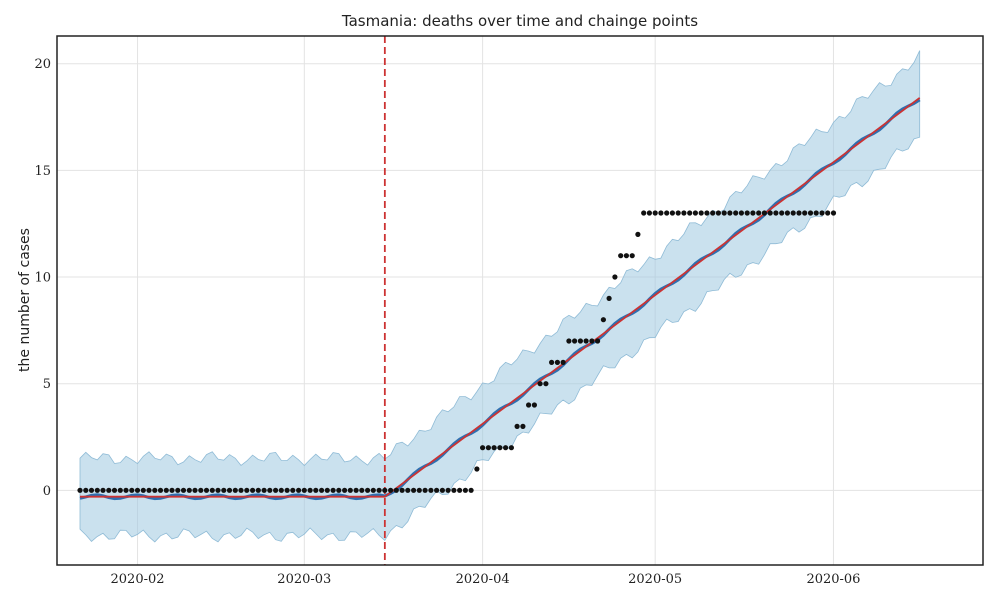  What do you see at coordinates (655, 579) in the screenshot?
I see `x-tick-label: 2020-05` at bounding box center [655, 579].